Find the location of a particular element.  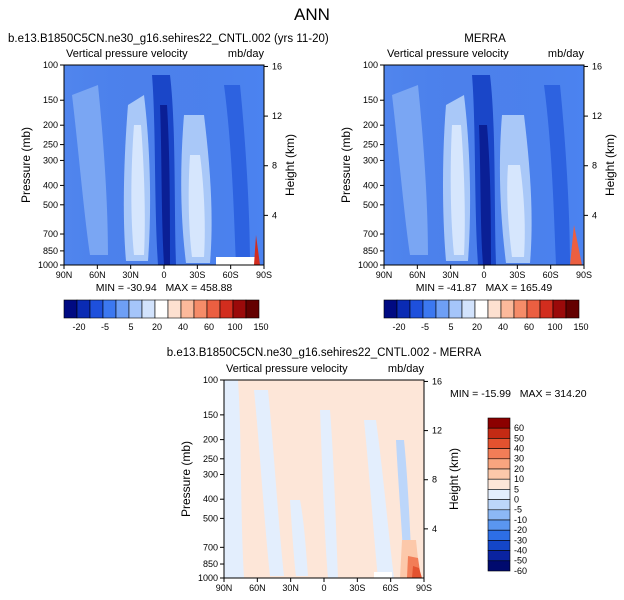

colorbar-label: 30 is located at coordinates (519, 459).